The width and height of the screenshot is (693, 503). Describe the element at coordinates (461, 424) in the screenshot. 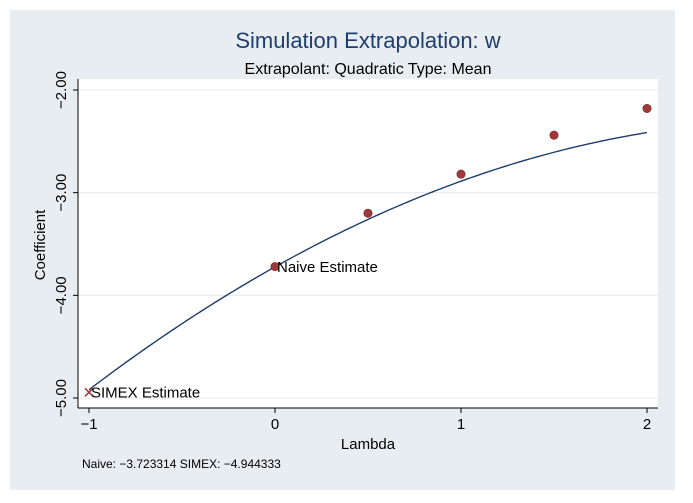

I see `x-tick-label-2: 1` at that location.